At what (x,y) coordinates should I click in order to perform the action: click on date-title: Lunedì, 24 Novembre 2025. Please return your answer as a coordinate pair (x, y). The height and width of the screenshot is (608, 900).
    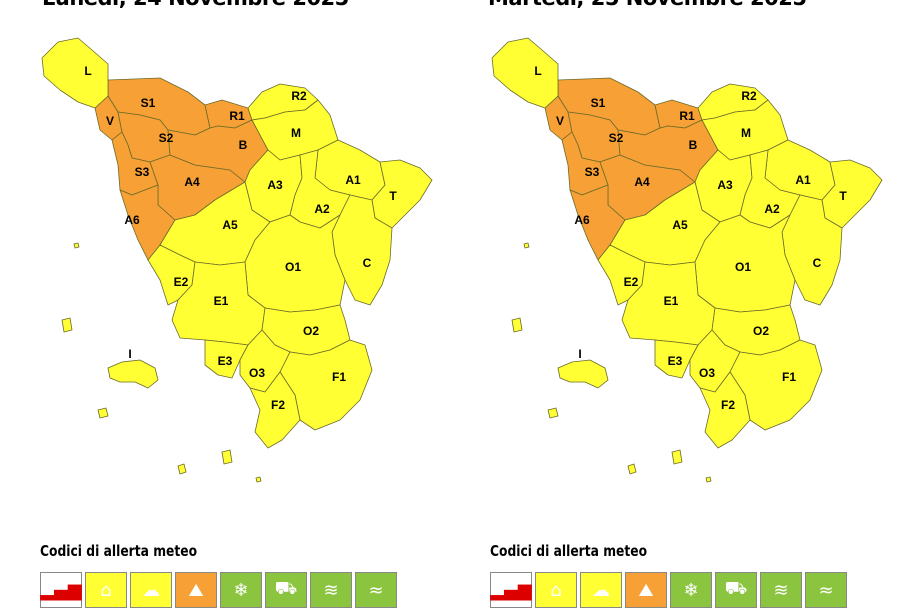
    Looking at the image, I should click on (195, 5).